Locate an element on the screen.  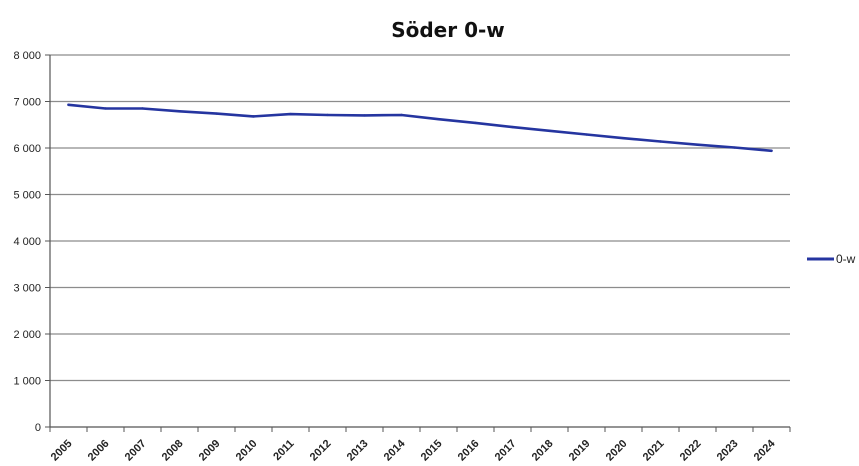
y-tick-label: 7 000 is located at coordinates (27, 103).